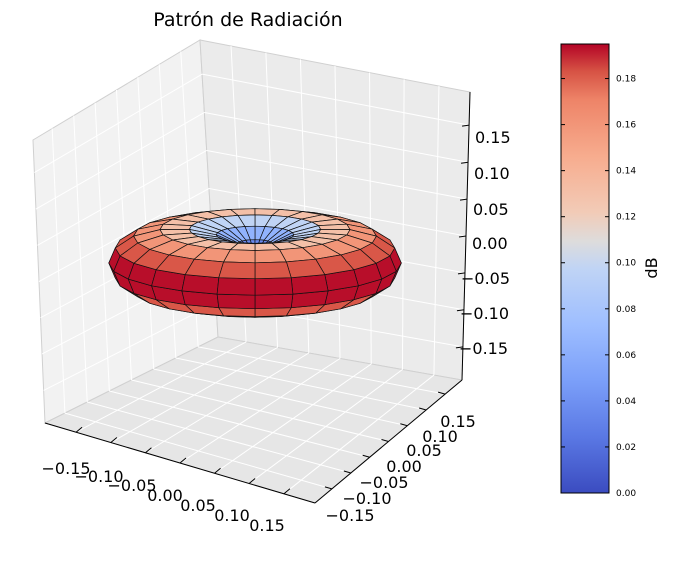 The image size is (689, 583). I want to click on z-tick-label: −0.05, so click(485, 278).